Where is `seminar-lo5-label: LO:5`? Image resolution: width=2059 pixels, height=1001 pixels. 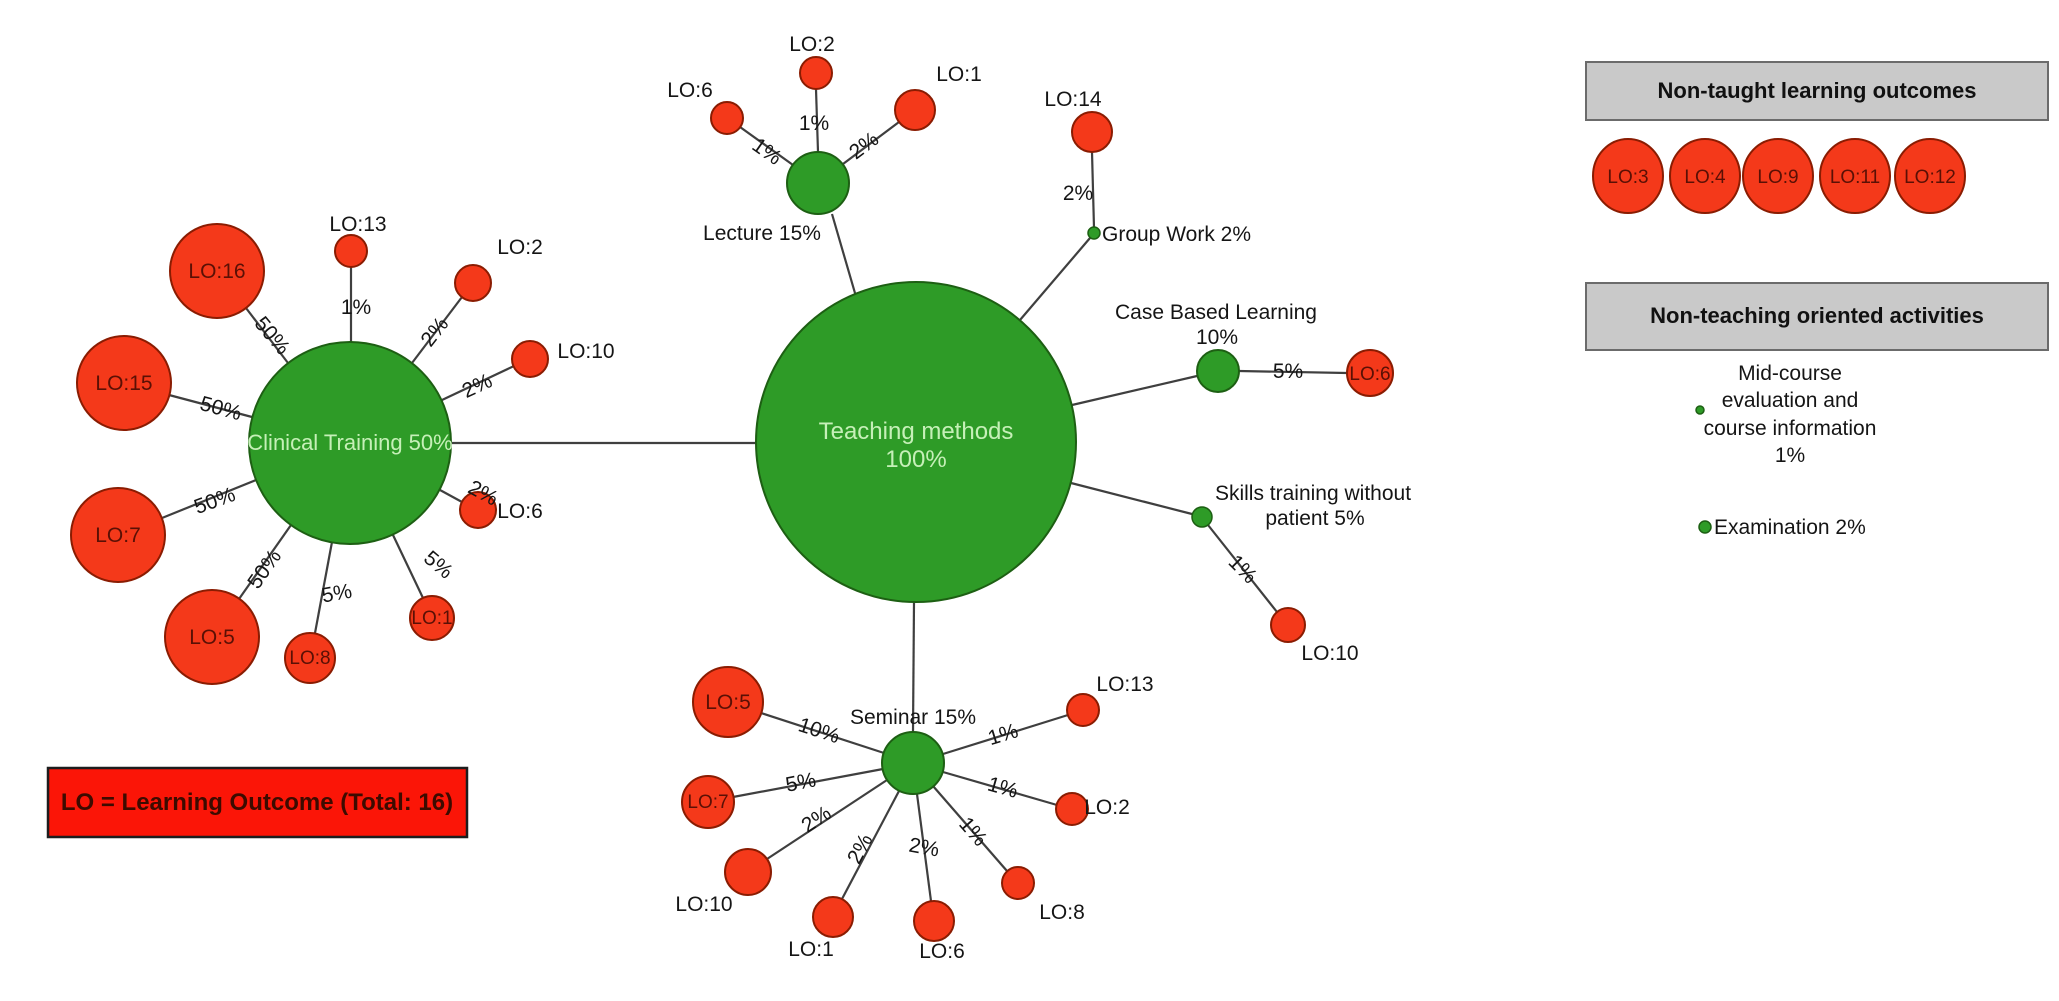
seminar-lo5-label: LO:5 is located at coordinates (728, 702).